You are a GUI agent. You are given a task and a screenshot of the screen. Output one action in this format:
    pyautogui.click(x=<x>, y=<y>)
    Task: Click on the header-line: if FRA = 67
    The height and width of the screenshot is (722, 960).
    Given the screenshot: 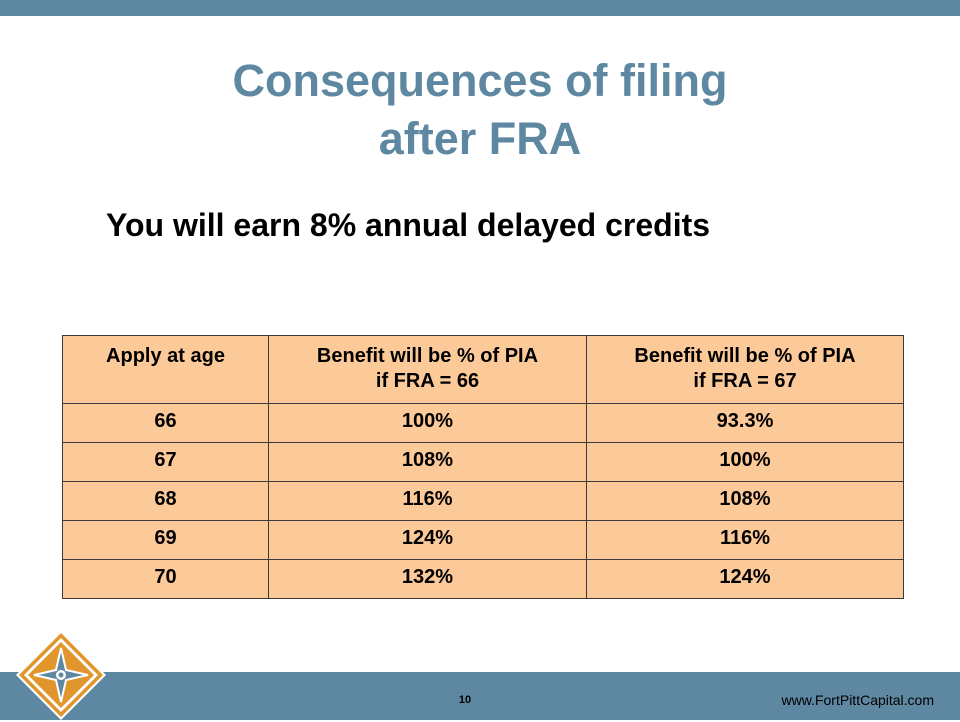 What is the action you would take?
    pyautogui.click(x=745, y=381)
    